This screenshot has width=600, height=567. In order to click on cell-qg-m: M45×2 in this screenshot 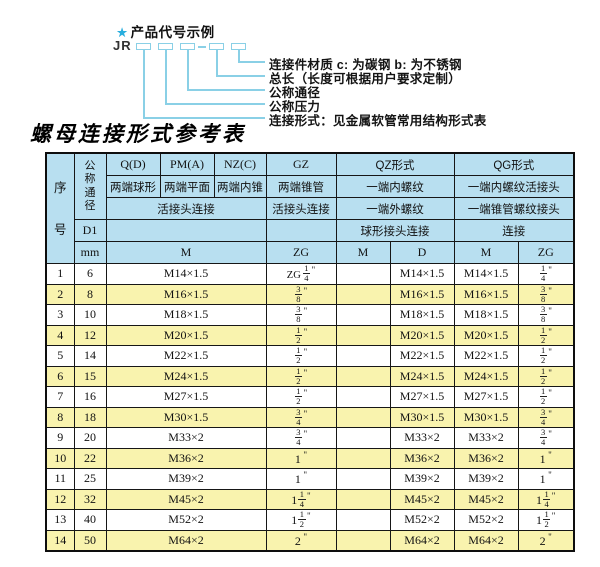, I will do `click(486, 499)`.